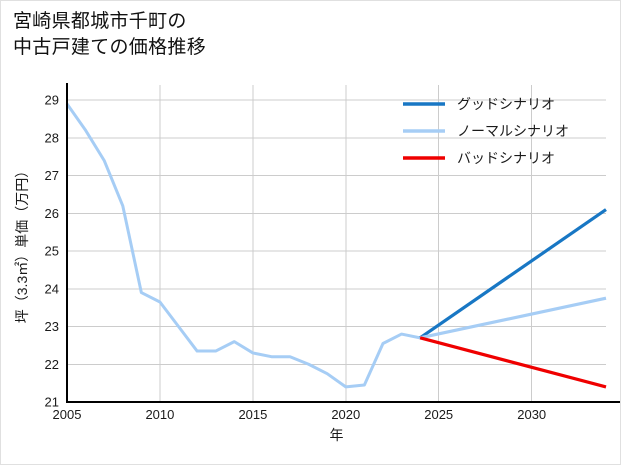 The height and width of the screenshot is (465, 621). Describe the element at coordinates (67, 414) in the screenshot. I see `x-tick-label: 2005` at that location.